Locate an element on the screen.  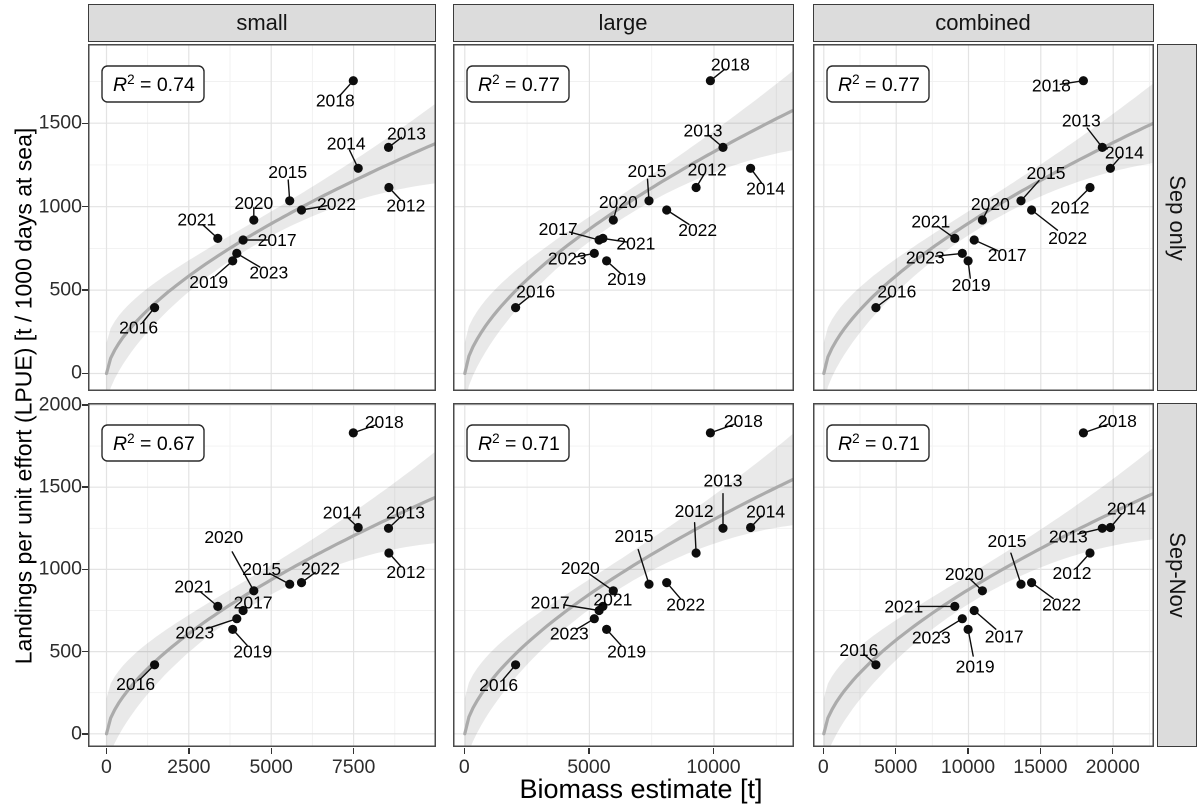
data-points is located at coordinates (992, 549).